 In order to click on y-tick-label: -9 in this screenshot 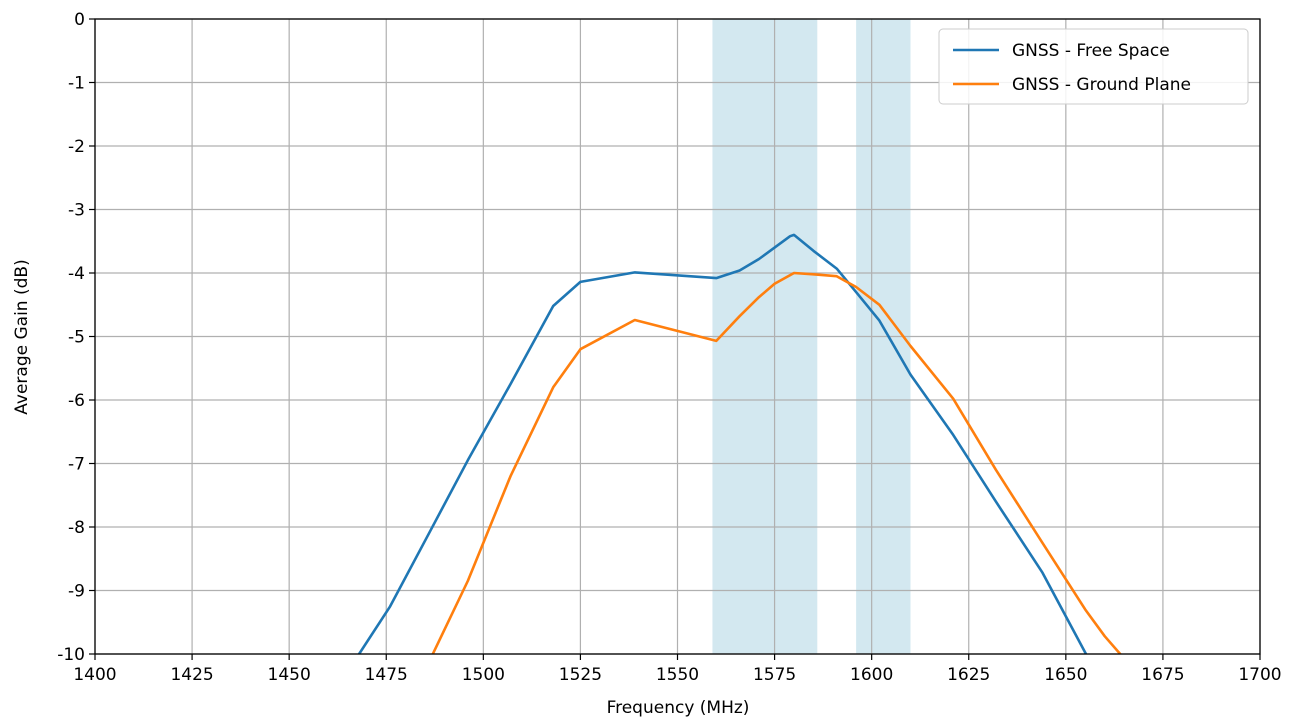, I will do `click(76, 592)`.